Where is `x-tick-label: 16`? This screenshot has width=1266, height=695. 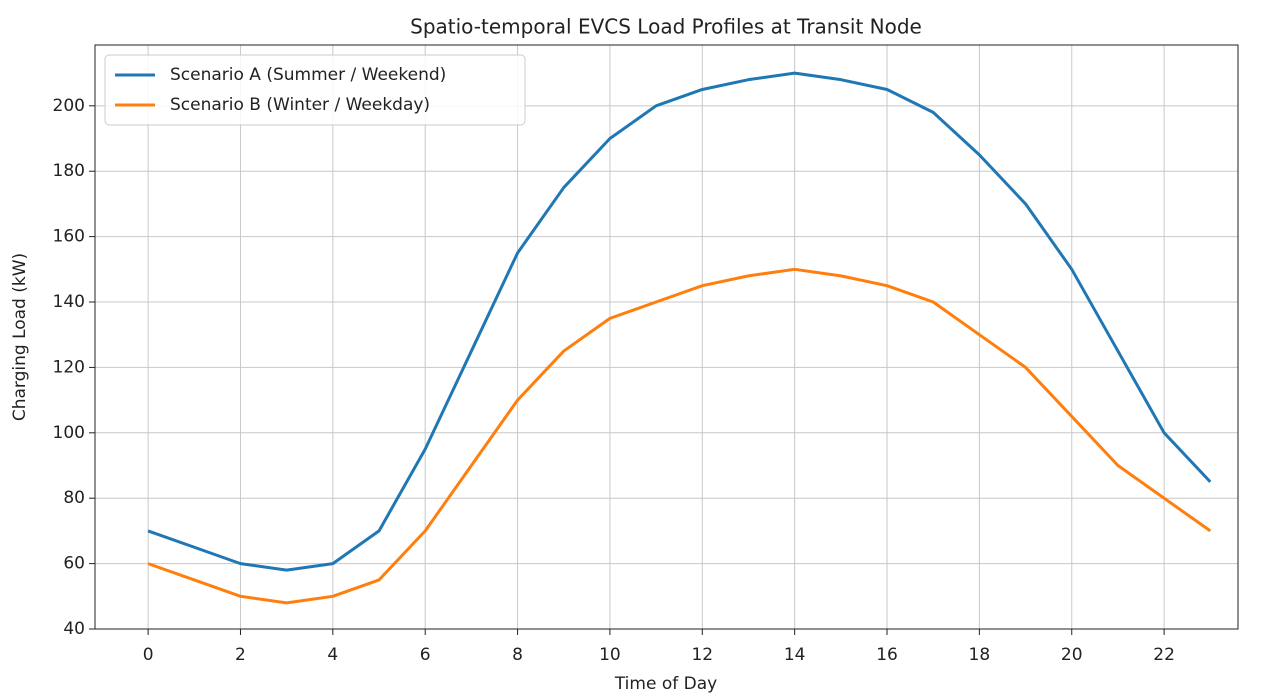 x-tick-label: 16 is located at coordinates (887, 655).